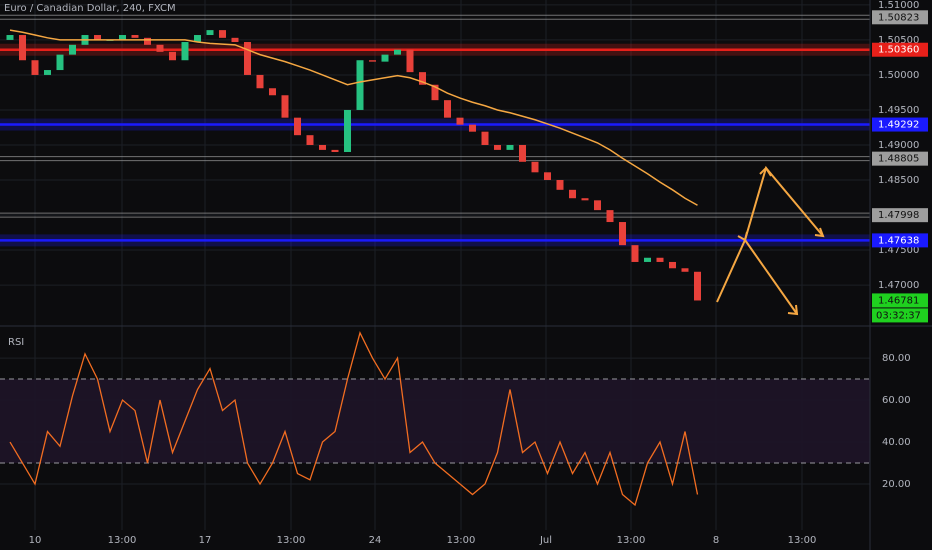 Image resolution: width=932 pixels, height=550 pixels. I want to click on level-label: 1.47638, so click(898, 240).